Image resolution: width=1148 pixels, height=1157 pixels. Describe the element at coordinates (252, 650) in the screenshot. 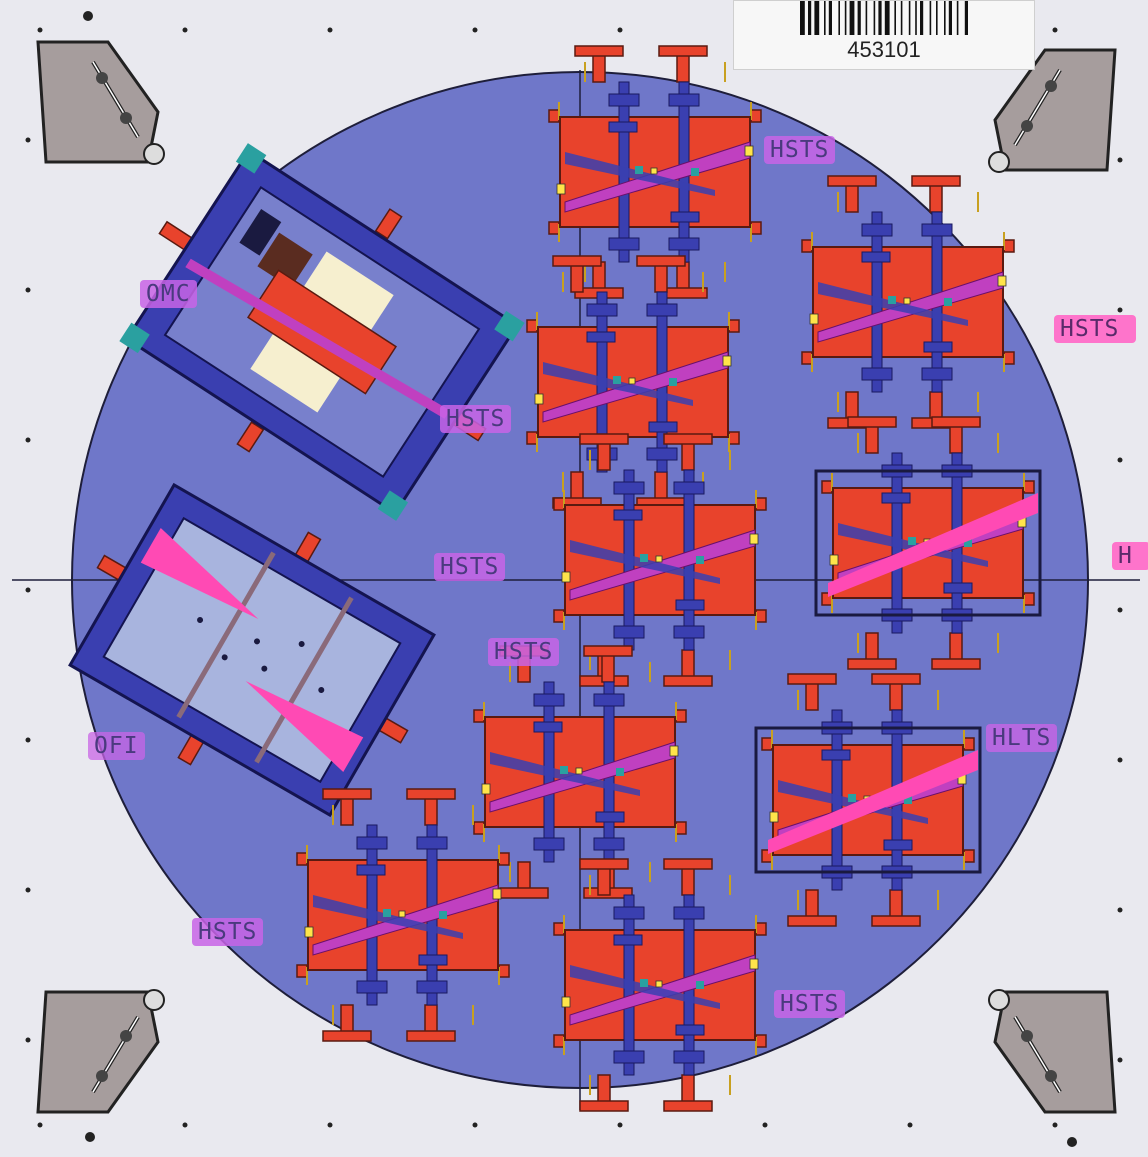

I see `ofi-assembly` at that location.